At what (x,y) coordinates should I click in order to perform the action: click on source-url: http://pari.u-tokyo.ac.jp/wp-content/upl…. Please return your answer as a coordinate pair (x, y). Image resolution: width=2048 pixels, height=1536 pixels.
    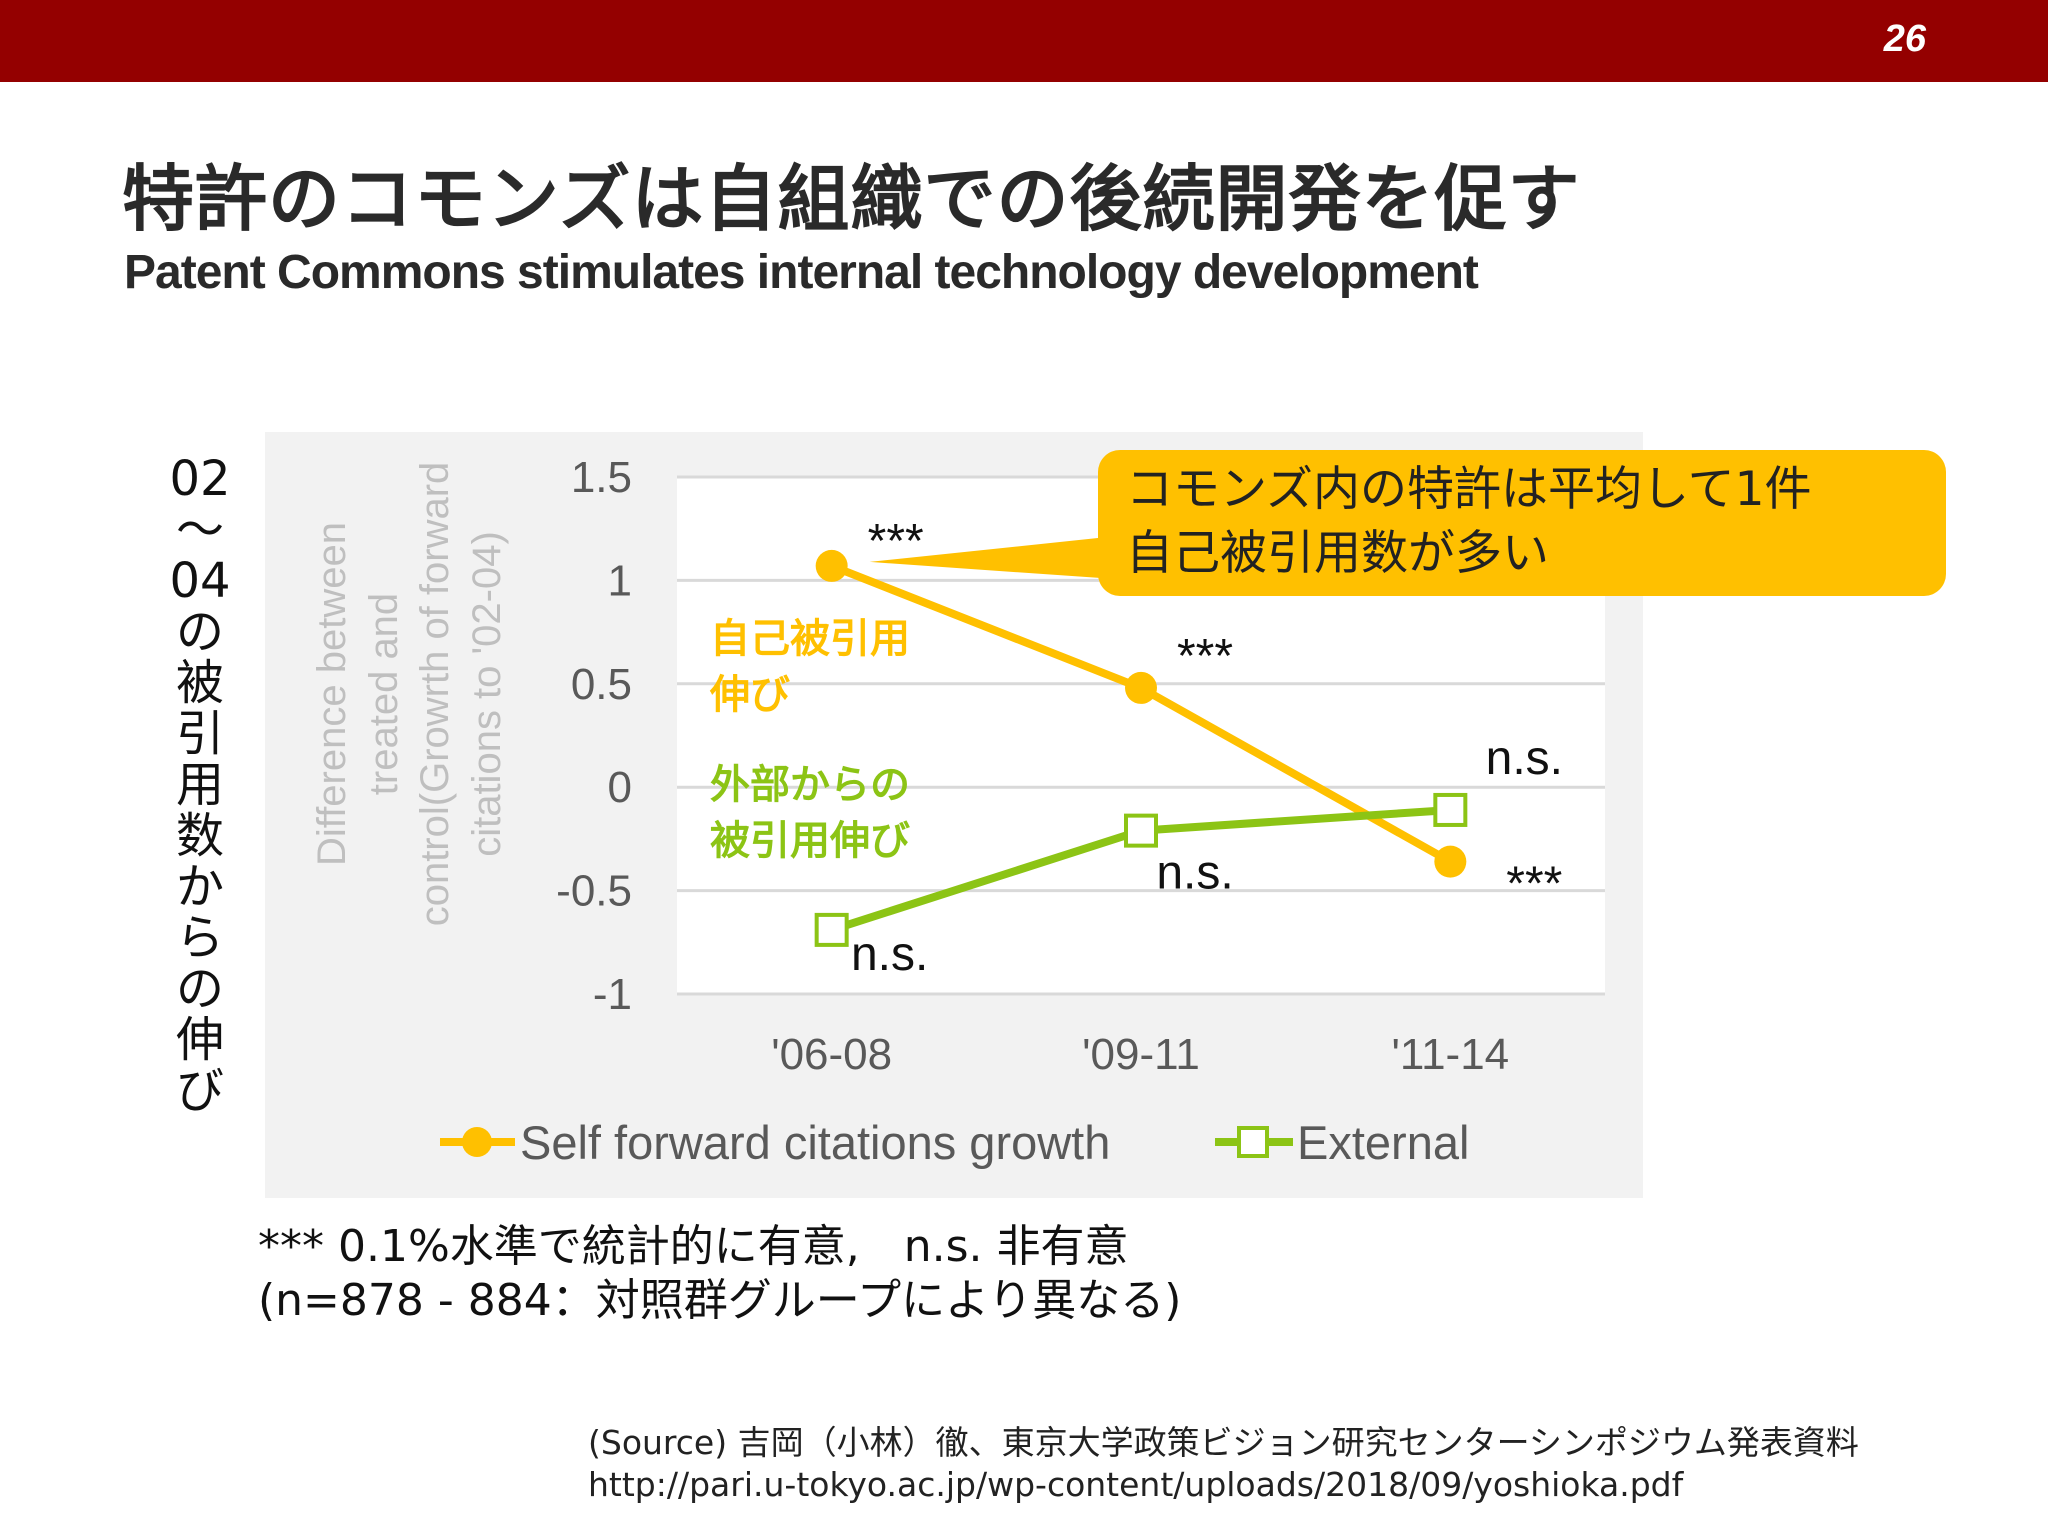
    Looking at the image, I should click on (1136, 1484).